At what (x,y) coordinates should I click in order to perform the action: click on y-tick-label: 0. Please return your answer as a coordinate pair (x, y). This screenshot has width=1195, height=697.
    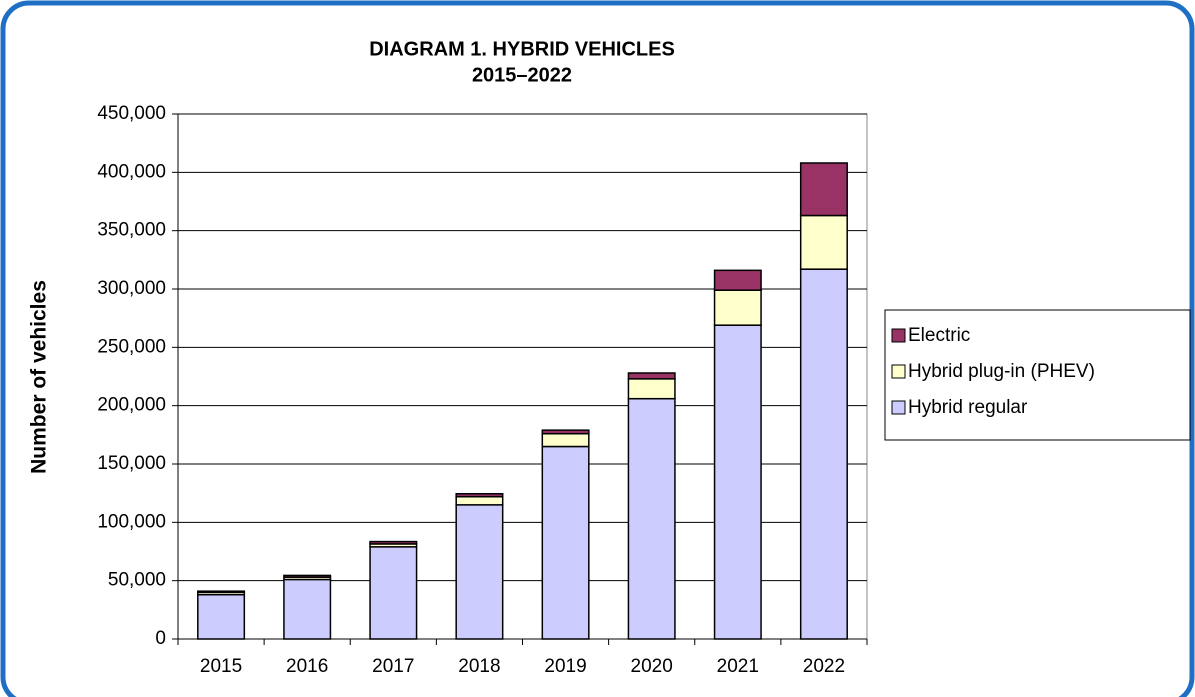
    Looking at the image, I should click on (160, 638).